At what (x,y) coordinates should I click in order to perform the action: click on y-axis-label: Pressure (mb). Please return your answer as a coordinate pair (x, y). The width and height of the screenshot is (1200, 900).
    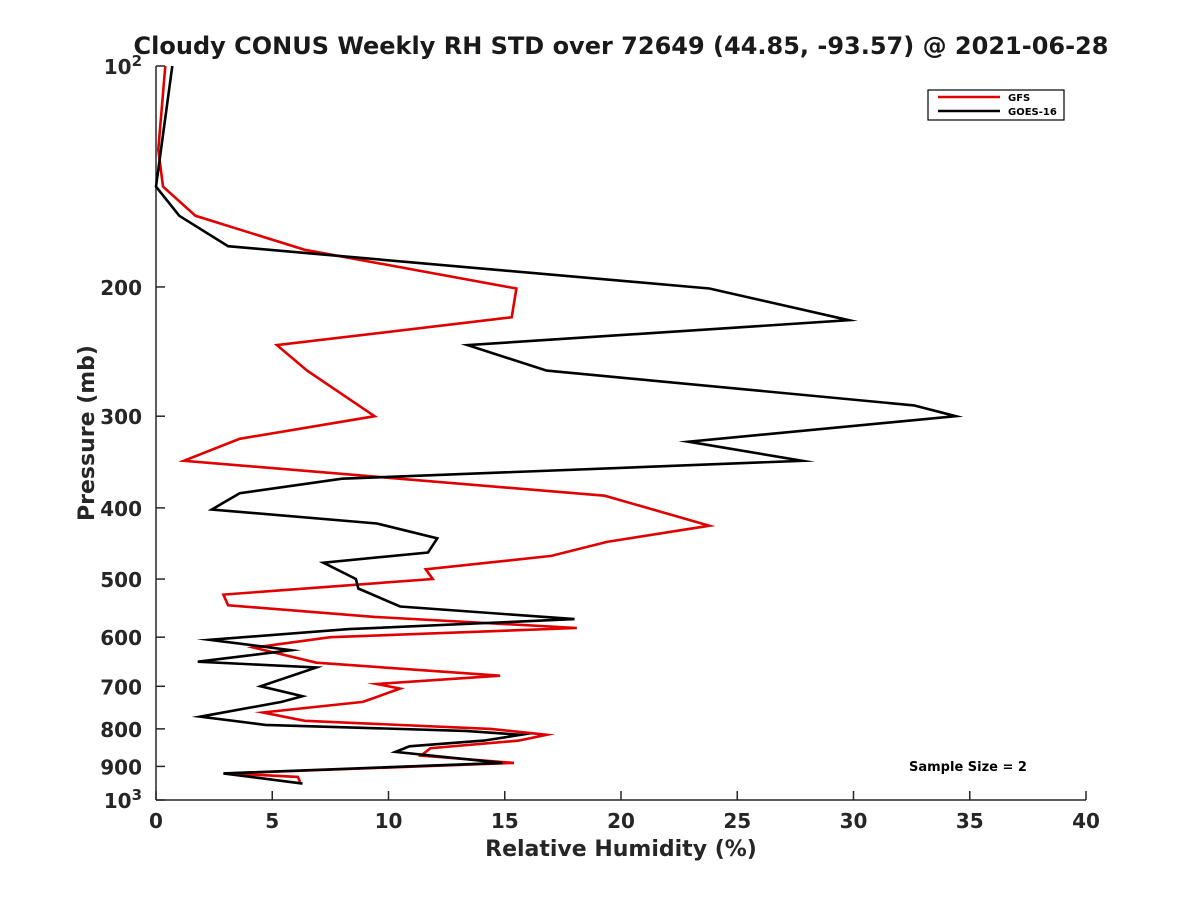
    Looking at the image, I should click on (87, 433).